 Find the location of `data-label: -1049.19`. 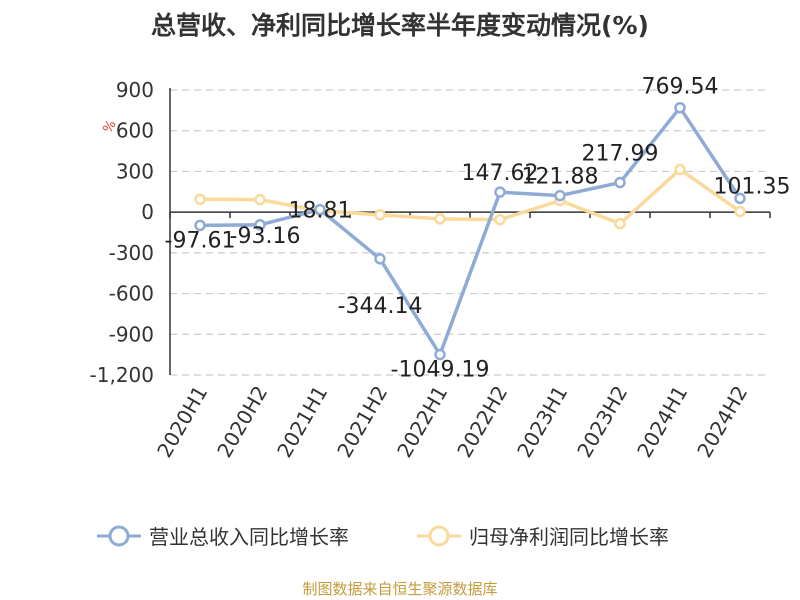

data-label: -1049.19 is located at coordinates (440, 370).